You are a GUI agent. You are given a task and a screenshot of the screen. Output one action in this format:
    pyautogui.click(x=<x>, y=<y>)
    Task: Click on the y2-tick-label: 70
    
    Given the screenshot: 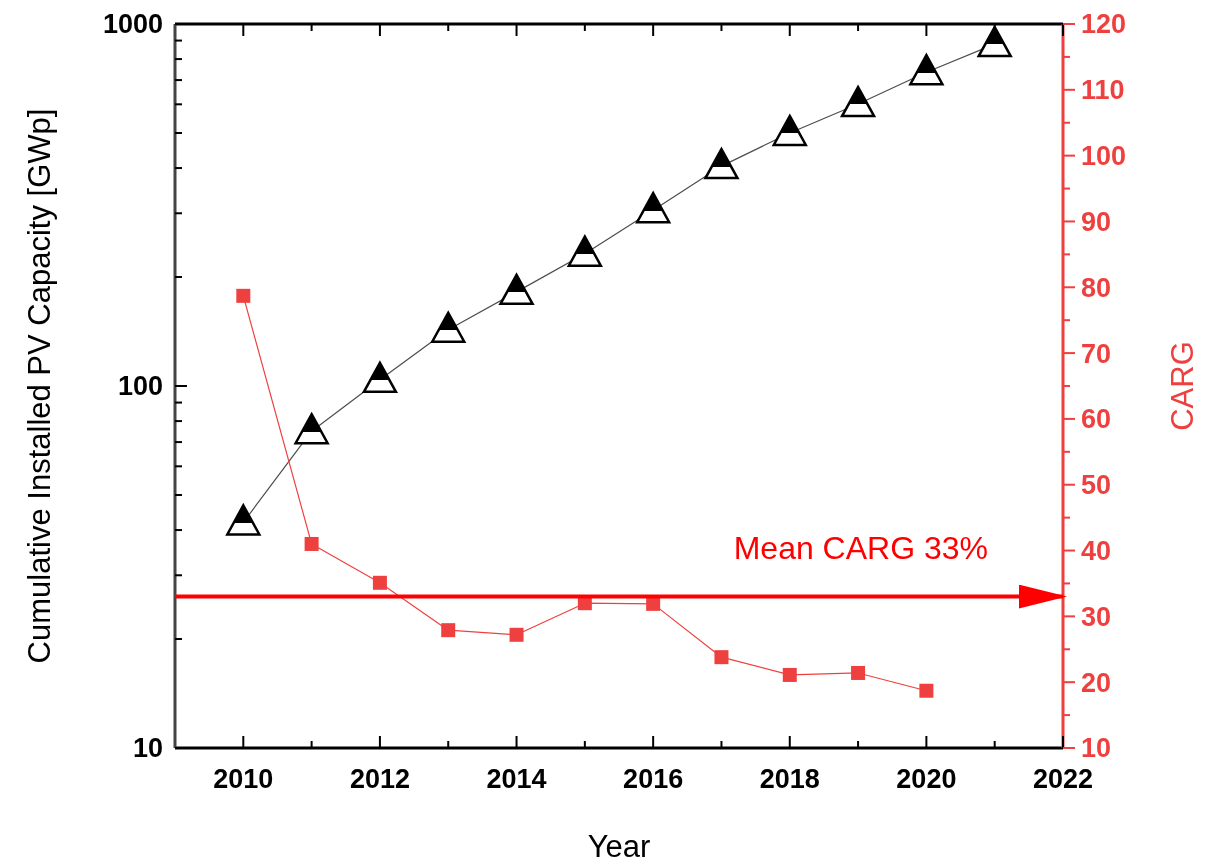 What is the action you would take?
    pyautogui.click(x=1096, y=353)
    